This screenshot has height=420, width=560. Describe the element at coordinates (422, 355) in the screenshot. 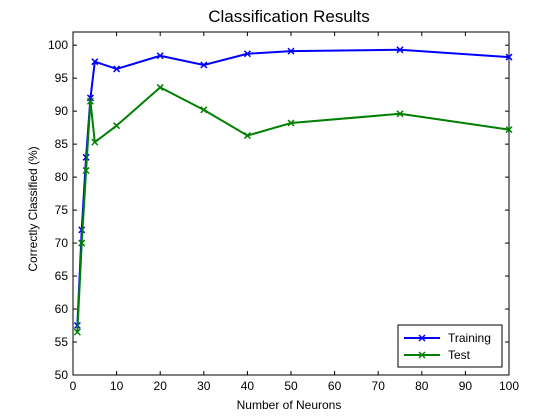

I see `legend-marker-test` at that location.